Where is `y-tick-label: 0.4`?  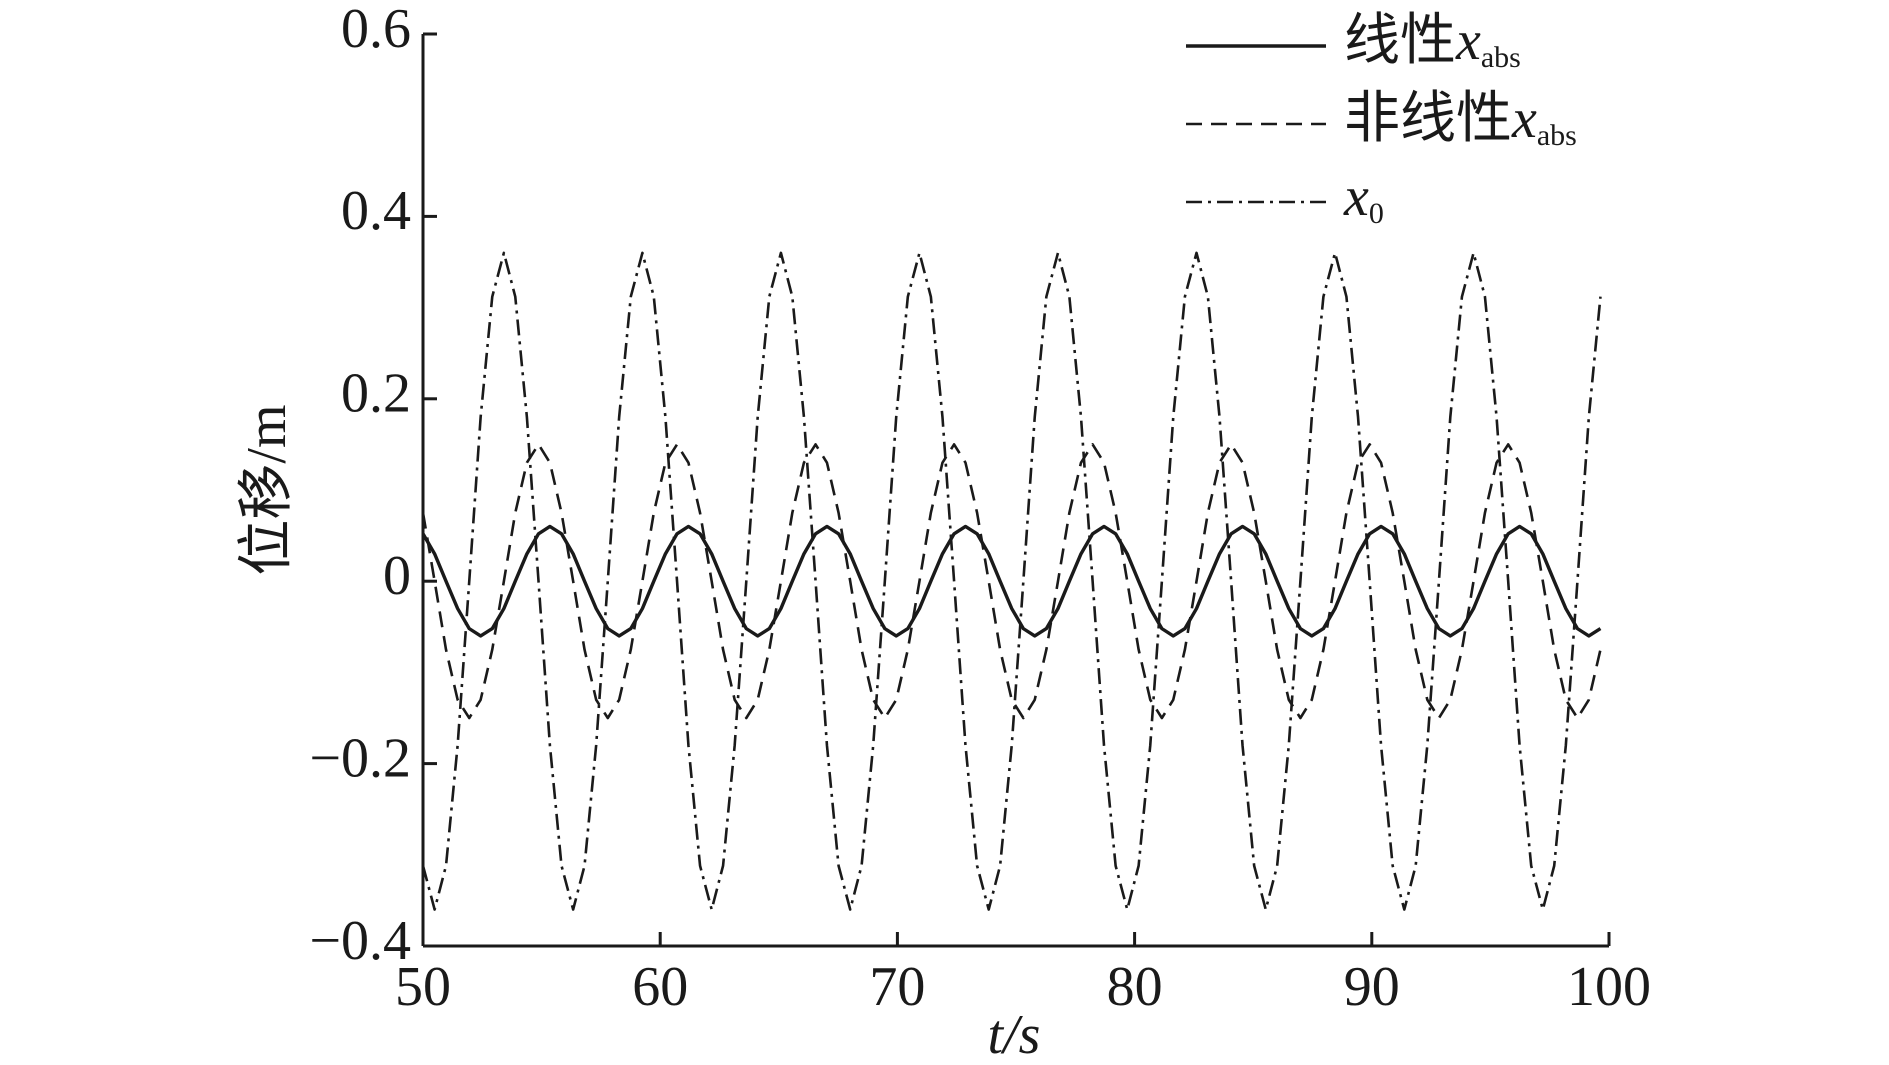 y-tick-label: 0.4 is located at coordinates (376, 211).